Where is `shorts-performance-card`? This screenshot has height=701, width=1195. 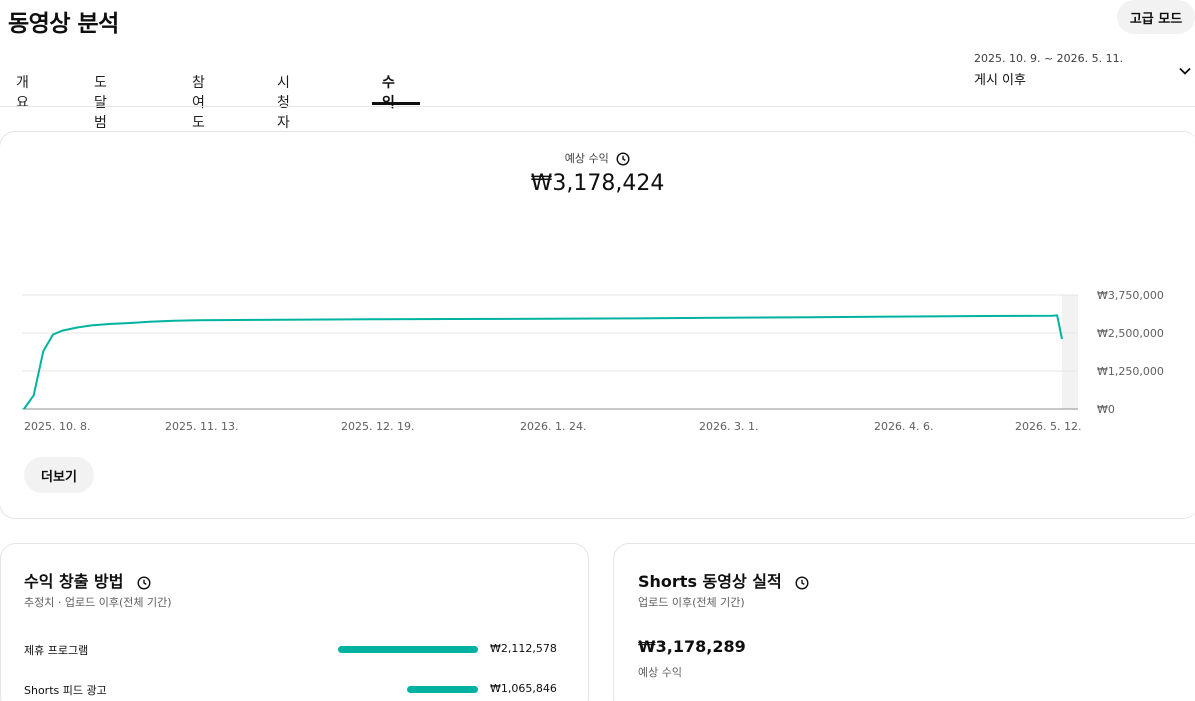
shorts-performance-card is located at coordinates (904, 622).